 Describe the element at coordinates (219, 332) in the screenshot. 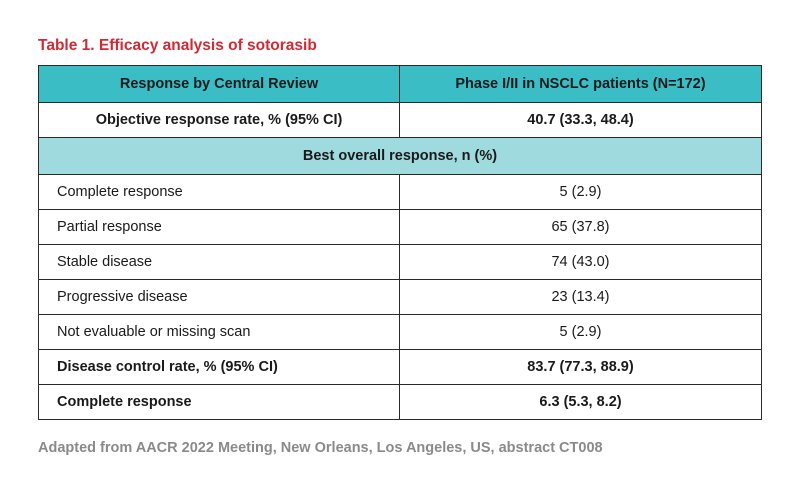

I see `row-label: Not evaluable or missing scan` at that location.